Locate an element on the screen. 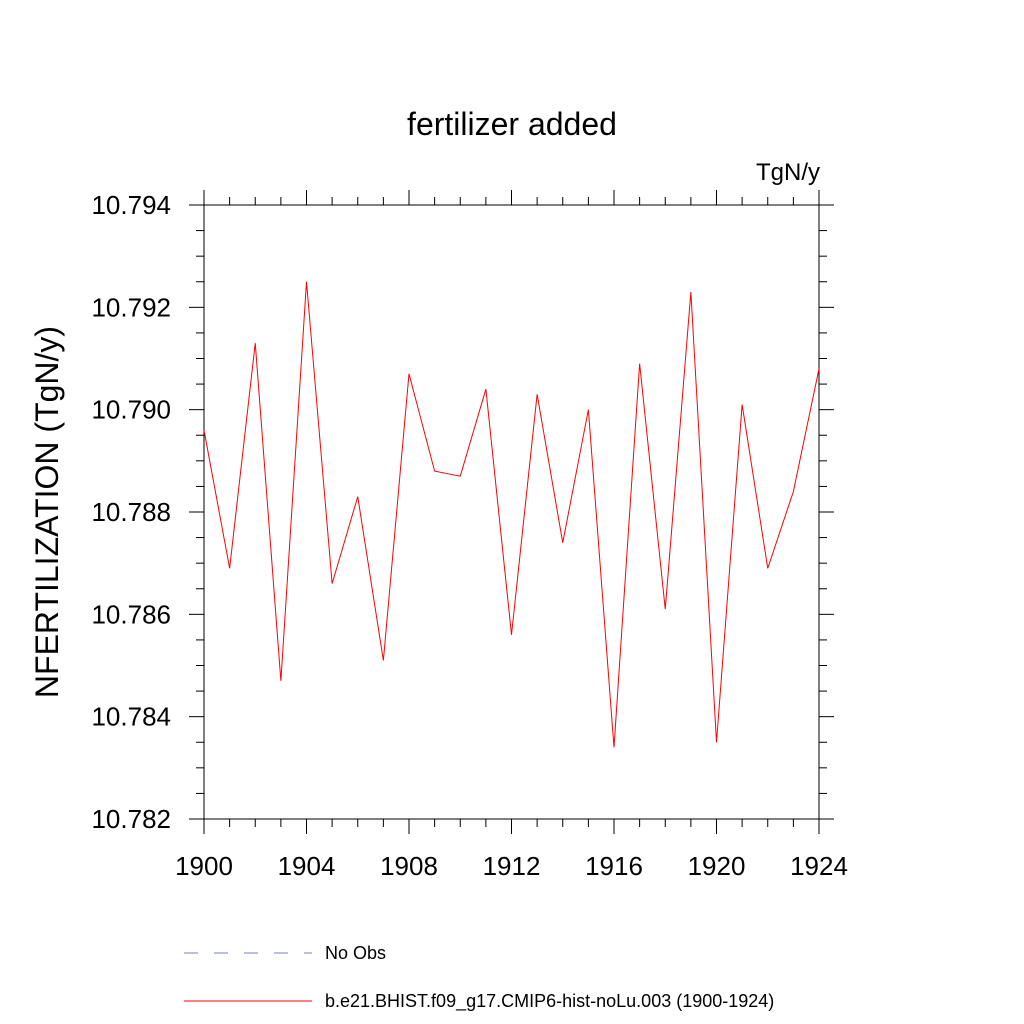  x-tick-label: 1912 is located at coordinates (512, 866).